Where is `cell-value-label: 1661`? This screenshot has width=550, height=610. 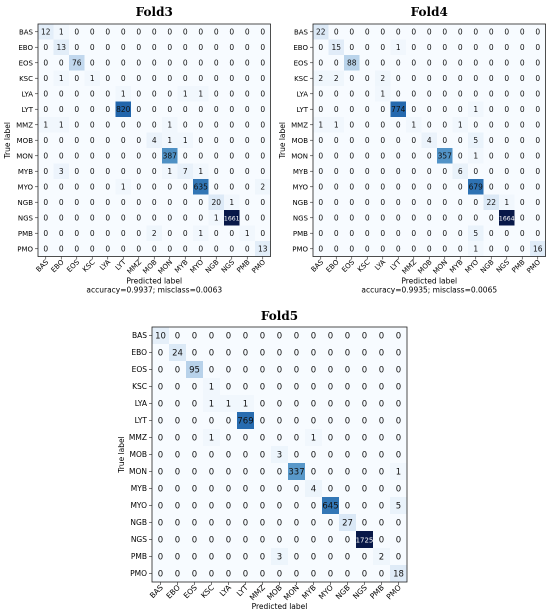
cell-value-label: 1661 is located at coordinates (232, 218).